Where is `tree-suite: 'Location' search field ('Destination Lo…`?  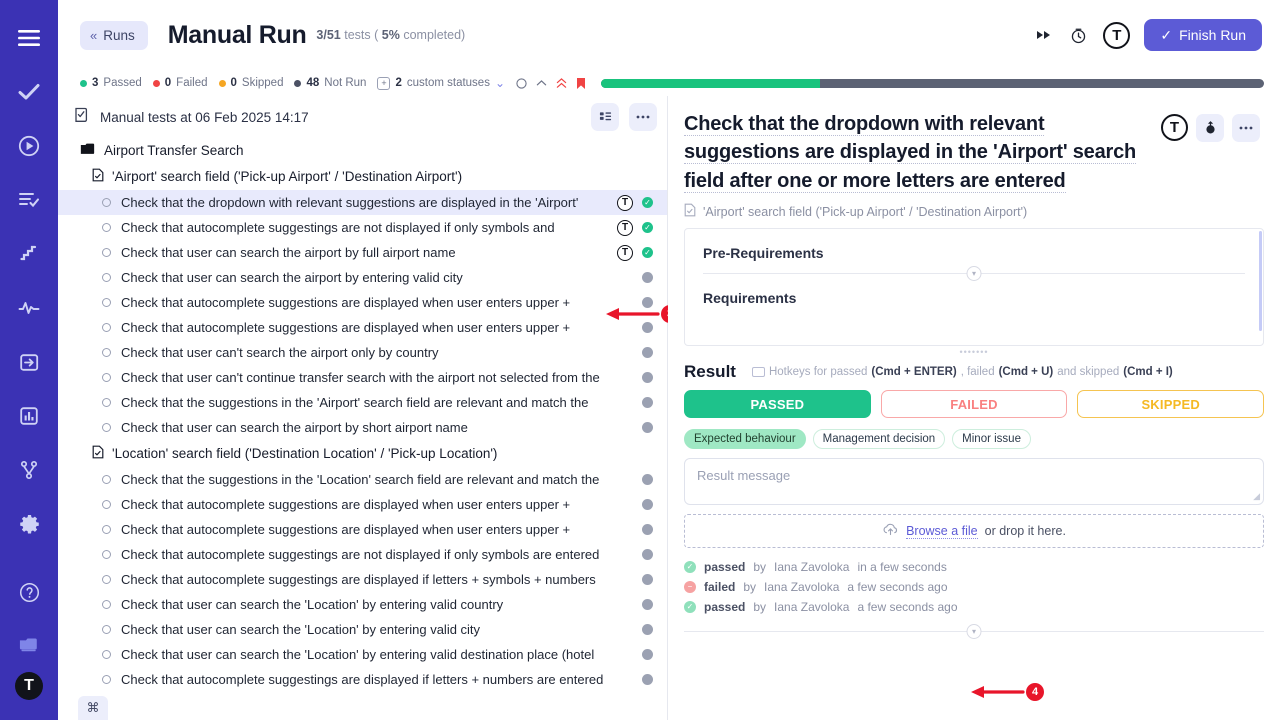
tree-suite: 'Location' search field ('Destination Lo… is located at coordinates (362, 453).